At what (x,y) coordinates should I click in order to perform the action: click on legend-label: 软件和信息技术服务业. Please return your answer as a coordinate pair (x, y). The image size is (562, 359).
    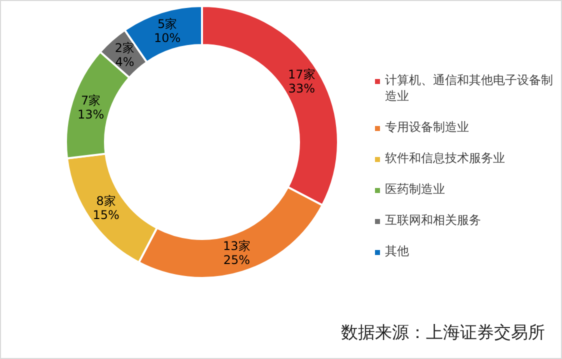
    Looking at the image, I should click on (445, 158).